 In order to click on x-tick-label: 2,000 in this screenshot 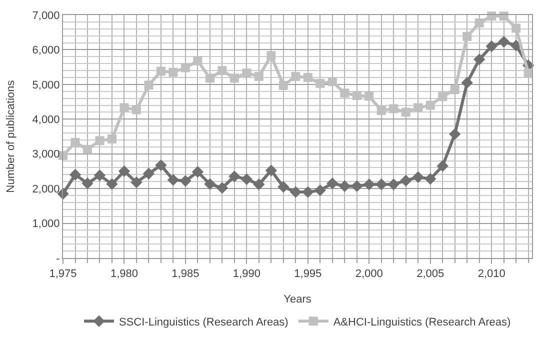, I will do `click(369, 274)`.